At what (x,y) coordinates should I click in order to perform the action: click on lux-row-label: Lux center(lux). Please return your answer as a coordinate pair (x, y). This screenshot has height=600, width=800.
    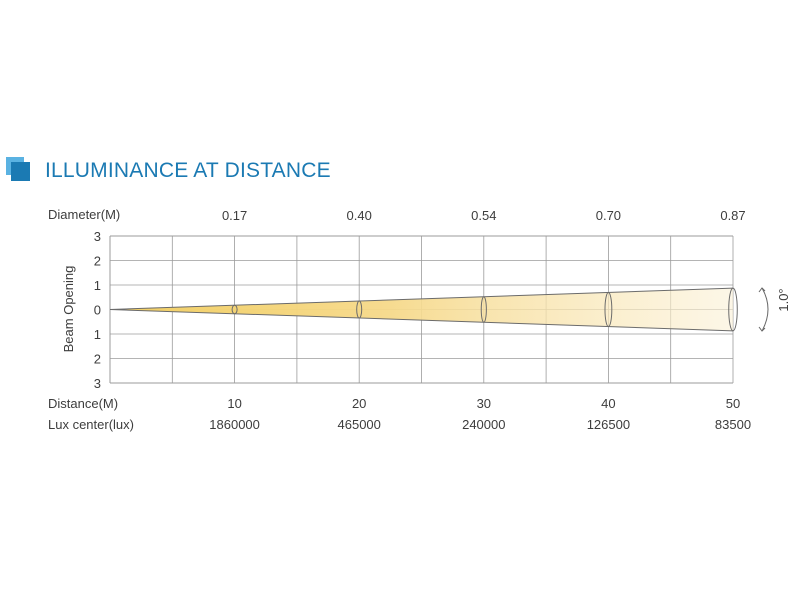
    Looking at the image, I should click on (91, 424).